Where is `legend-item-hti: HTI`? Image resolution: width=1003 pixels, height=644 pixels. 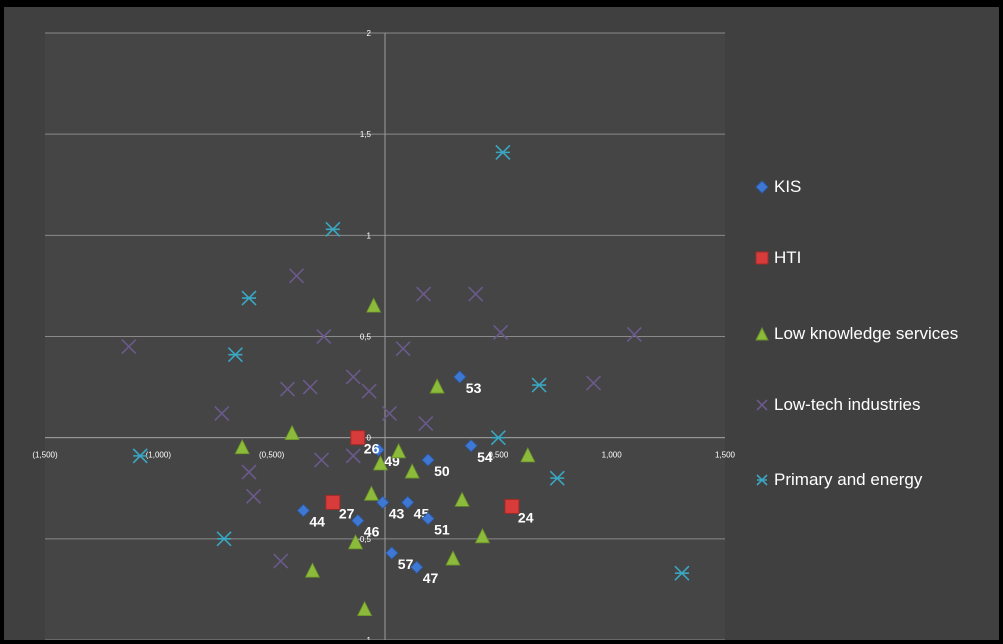 legend-item-hti: HTI is located at coordinates (777, 258).